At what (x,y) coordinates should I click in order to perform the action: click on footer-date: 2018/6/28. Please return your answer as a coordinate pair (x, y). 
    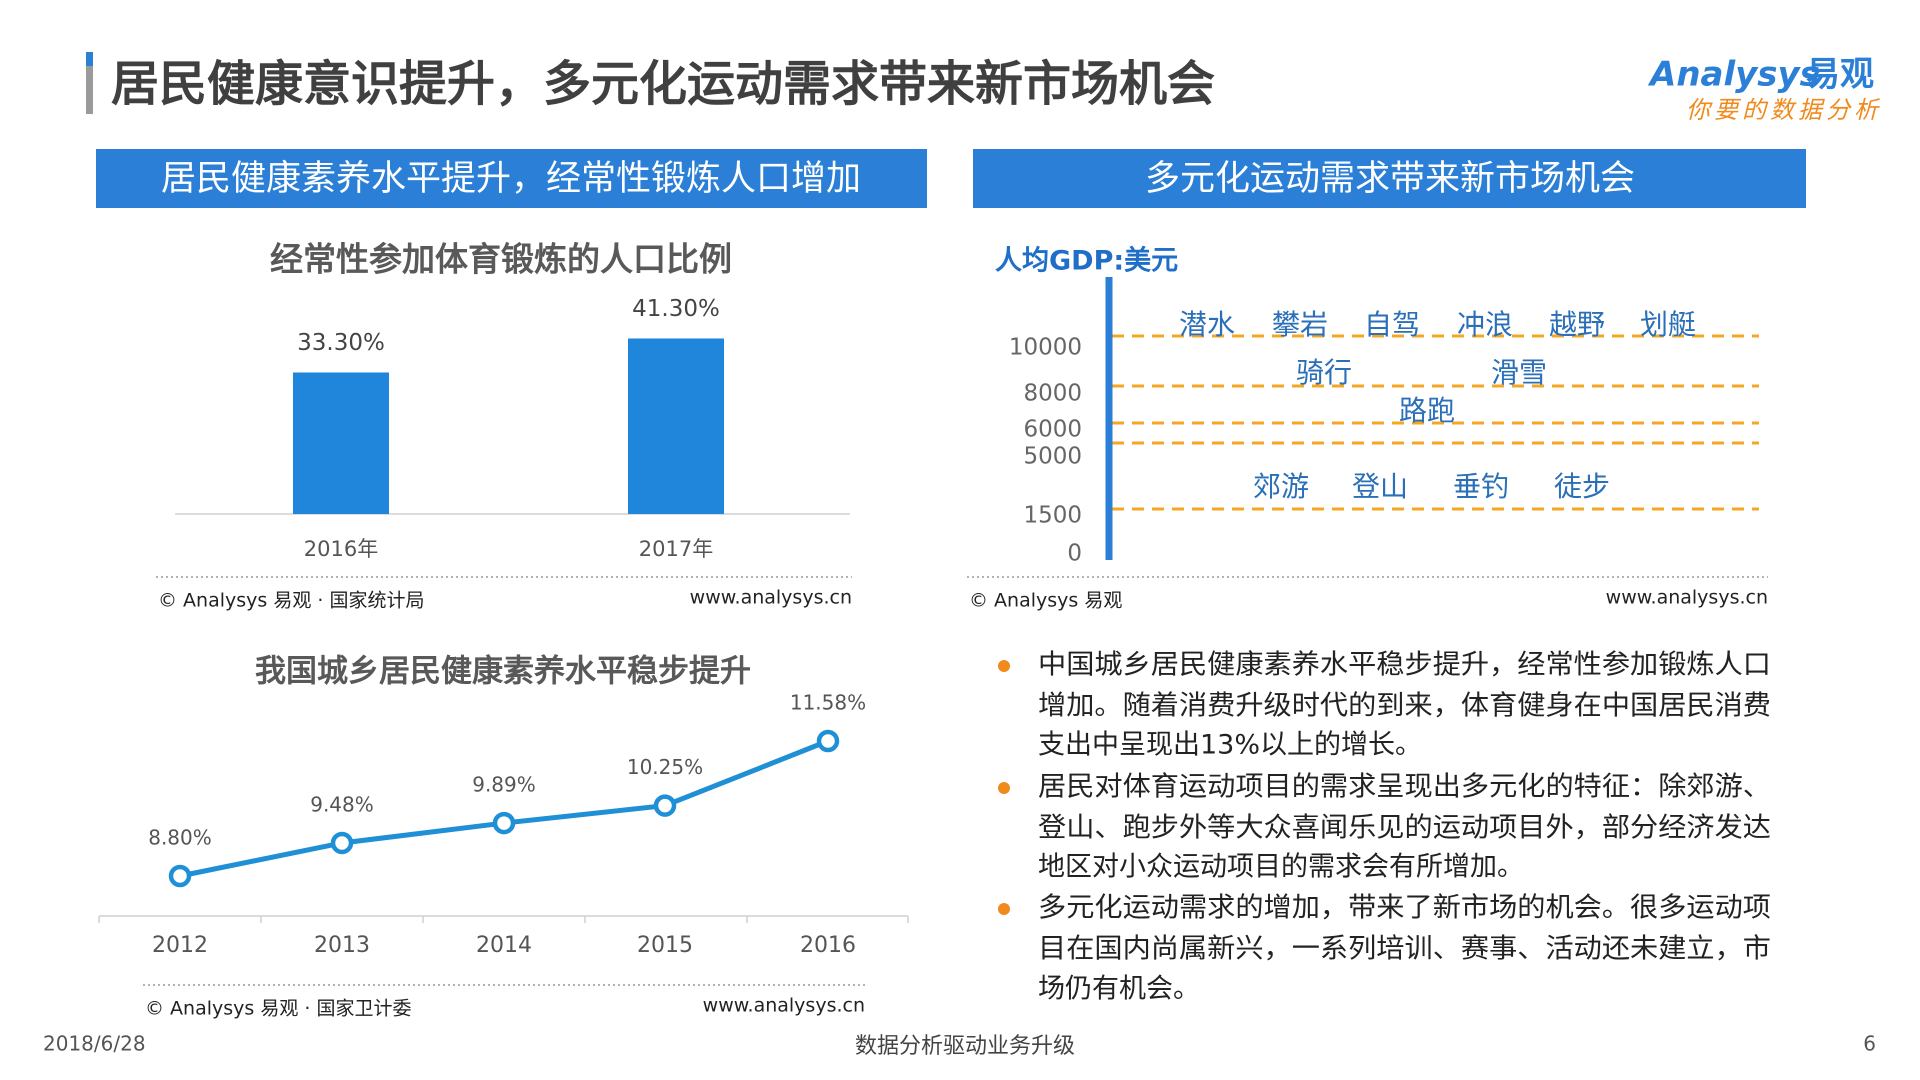
    Looking at the image, I should click on (94, 1044).